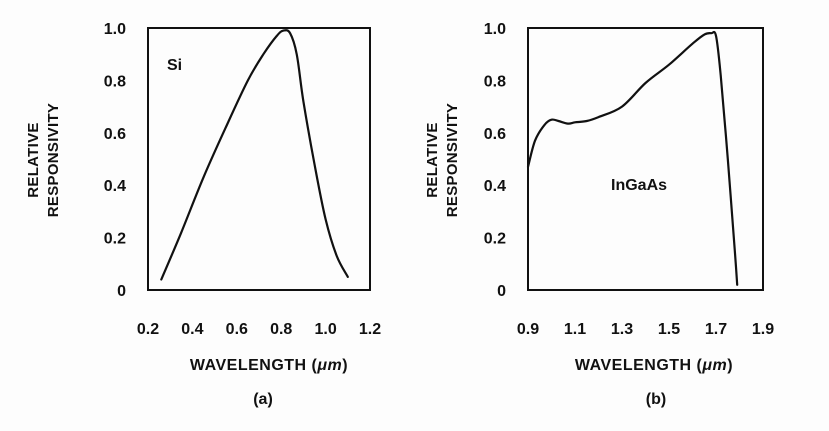 The width and height of the screenshot is (829, 431). Describe the element at coordinates (528, 329) in the screenshot. I see `x-tick-label: 0.9` at that location.